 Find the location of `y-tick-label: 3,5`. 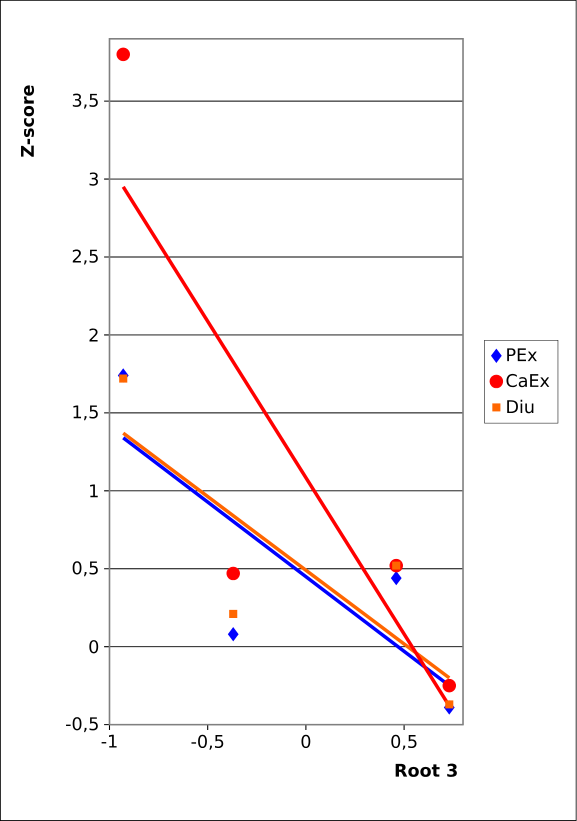

y-tick-label: 3,5 is located at coordinates (85, 101).